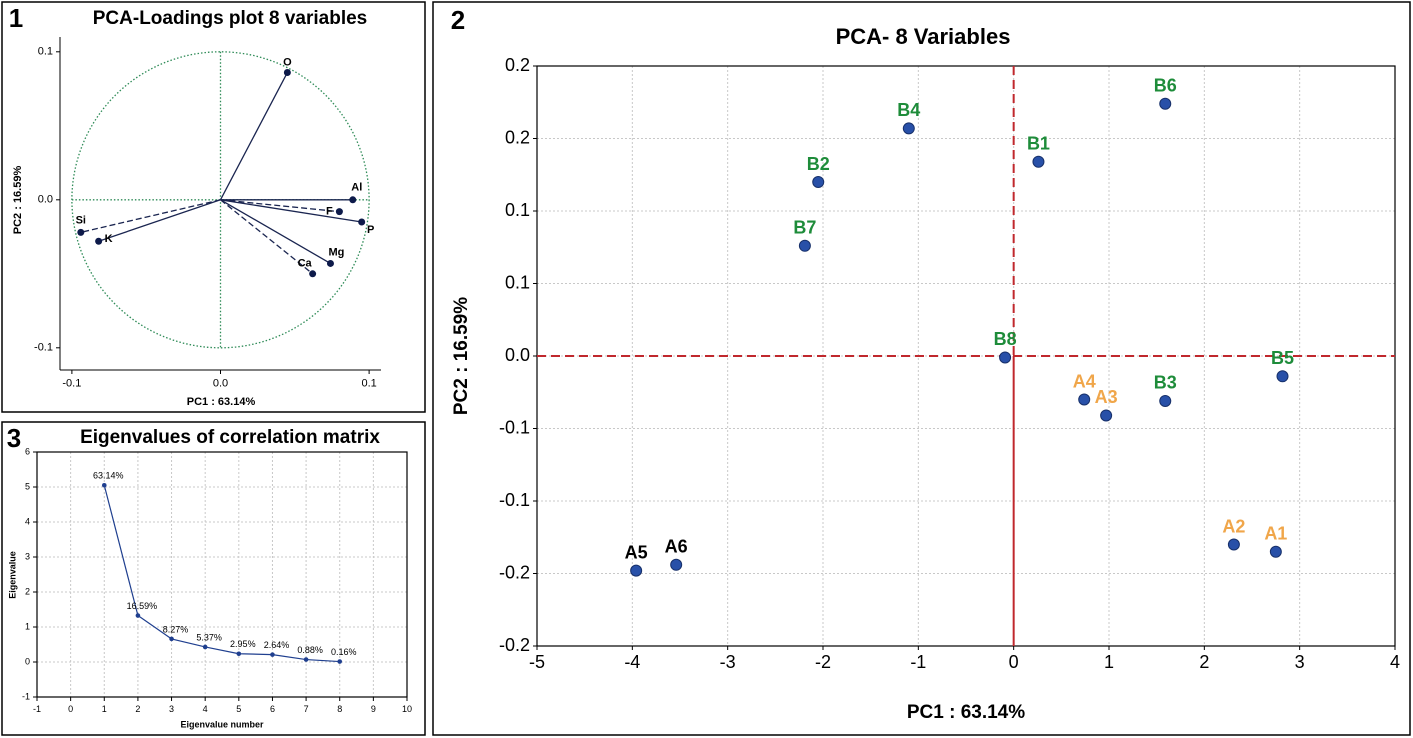 The width and height of the screenshot is (1413, 738). What do you see at coordinates (818, 164) in the screenshot?
I see `point-label: B2` at bounding box center [818, 164].